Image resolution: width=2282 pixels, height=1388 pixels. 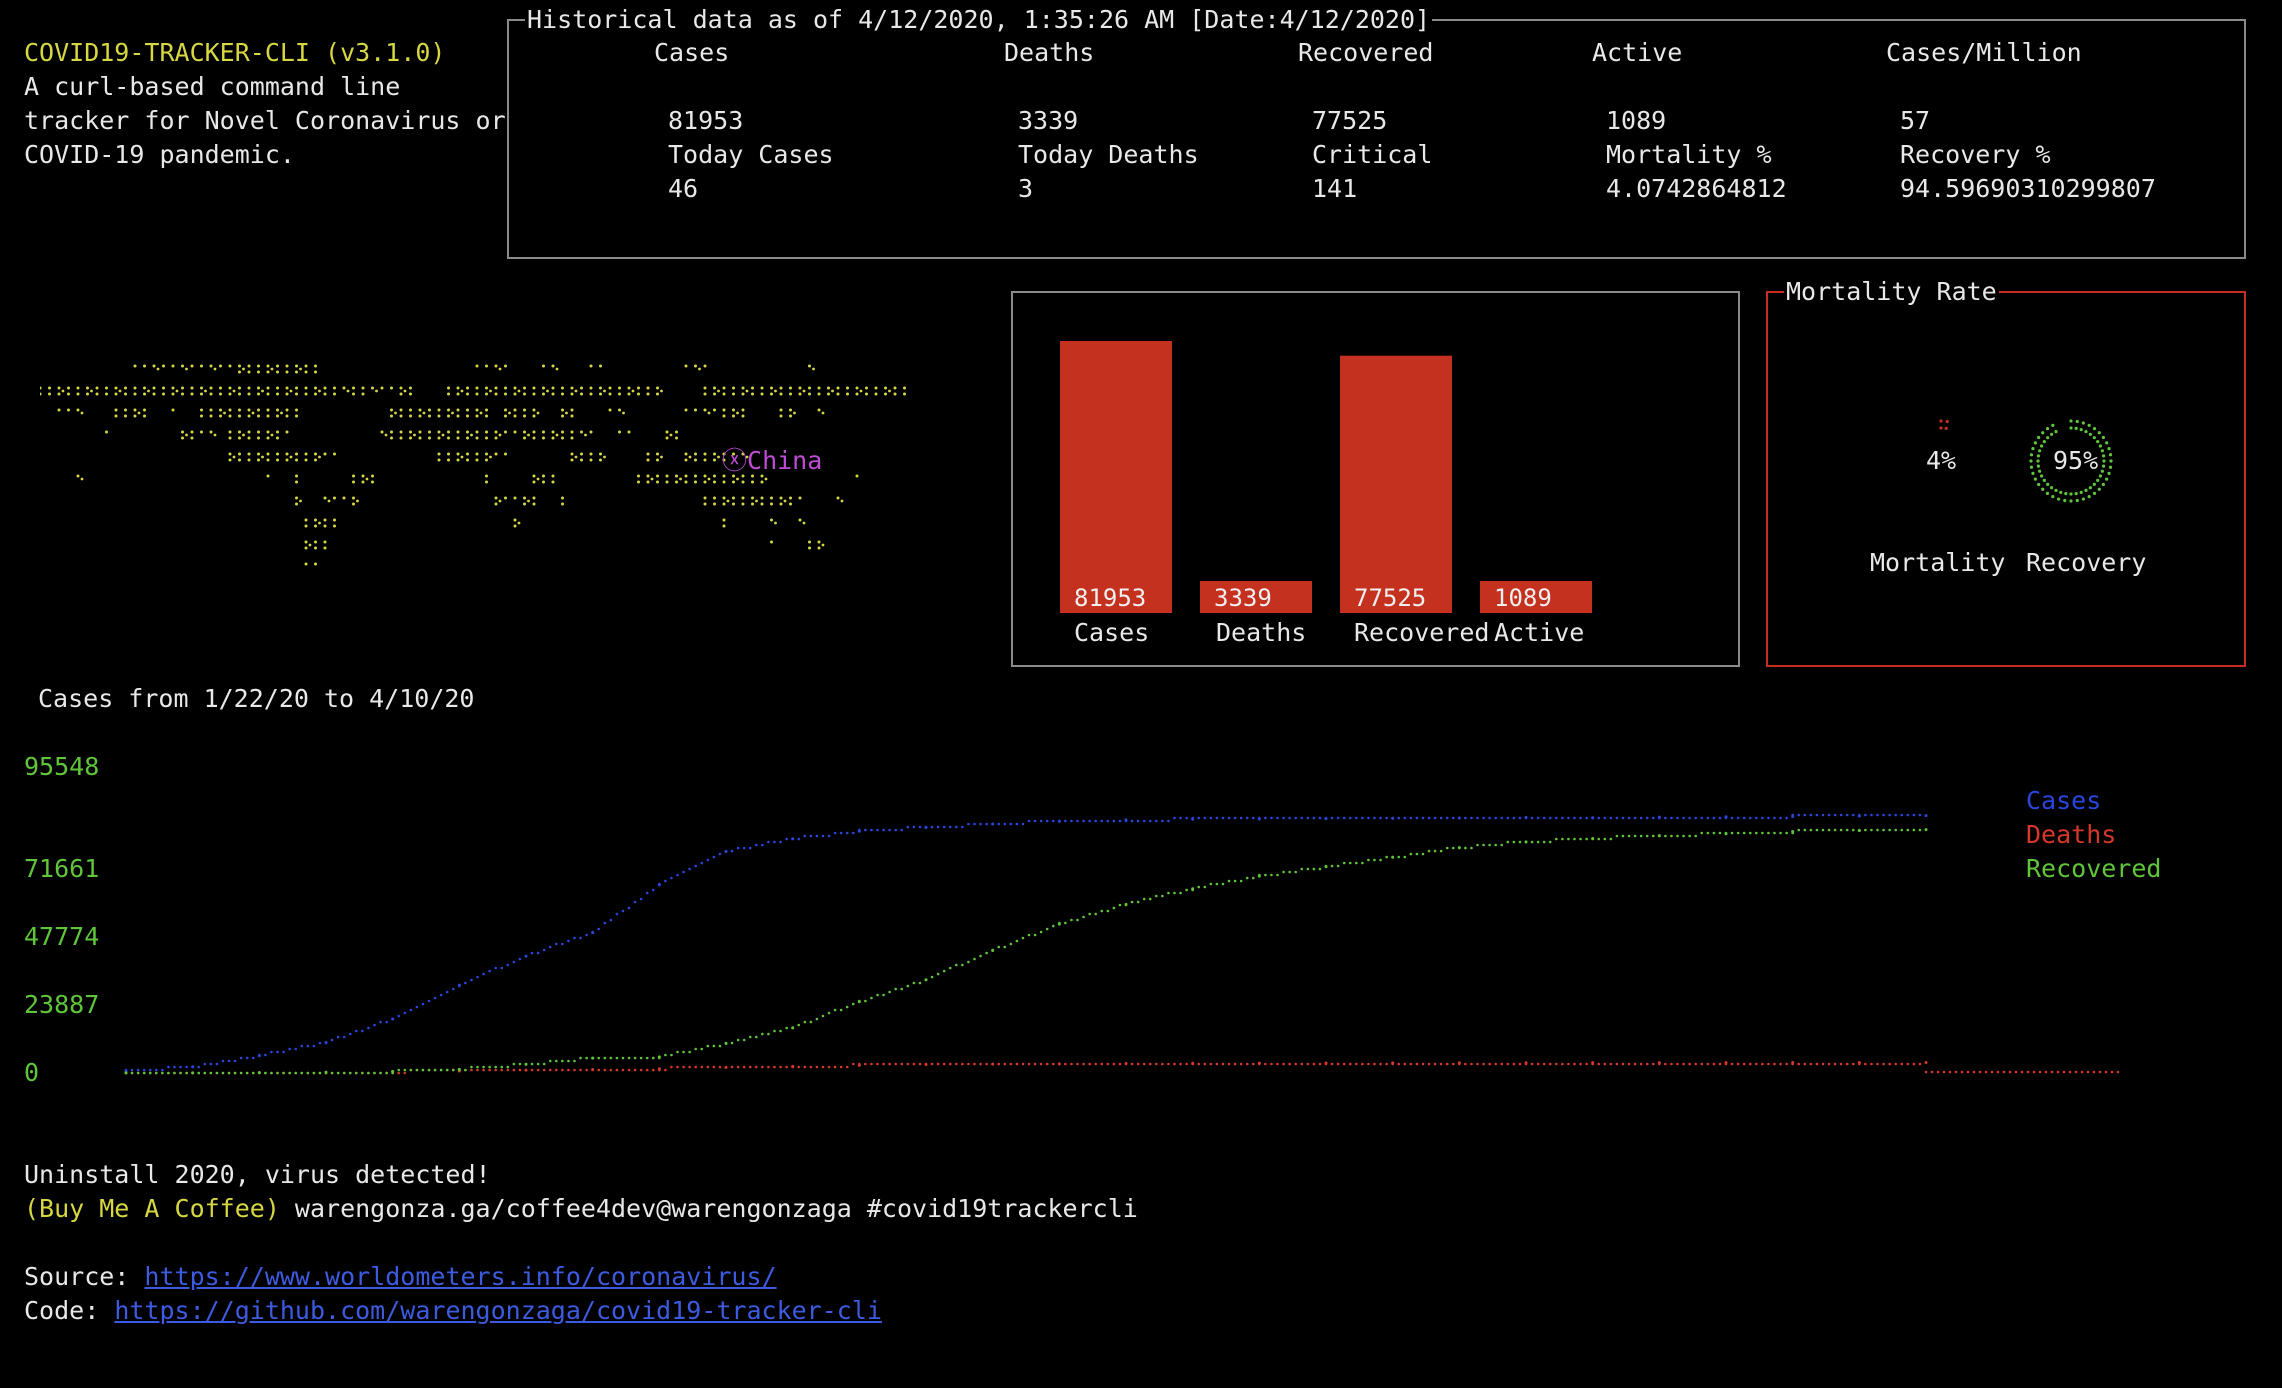 What do you see at coordinates (735, 460) in the screenshot?
I see `circled-x-icon: ⓧ` at bounding box center [735, 460].